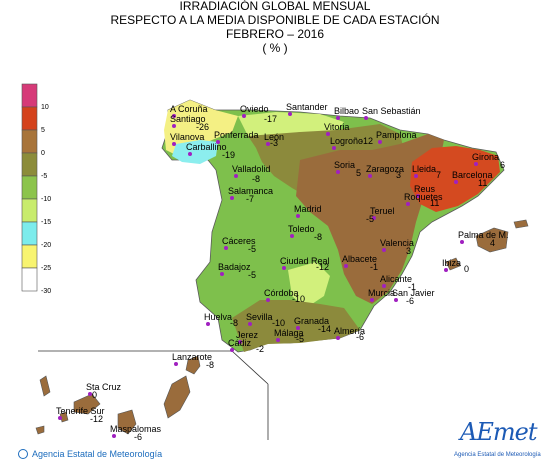  I want to click on zone-red, so click(455, 179).